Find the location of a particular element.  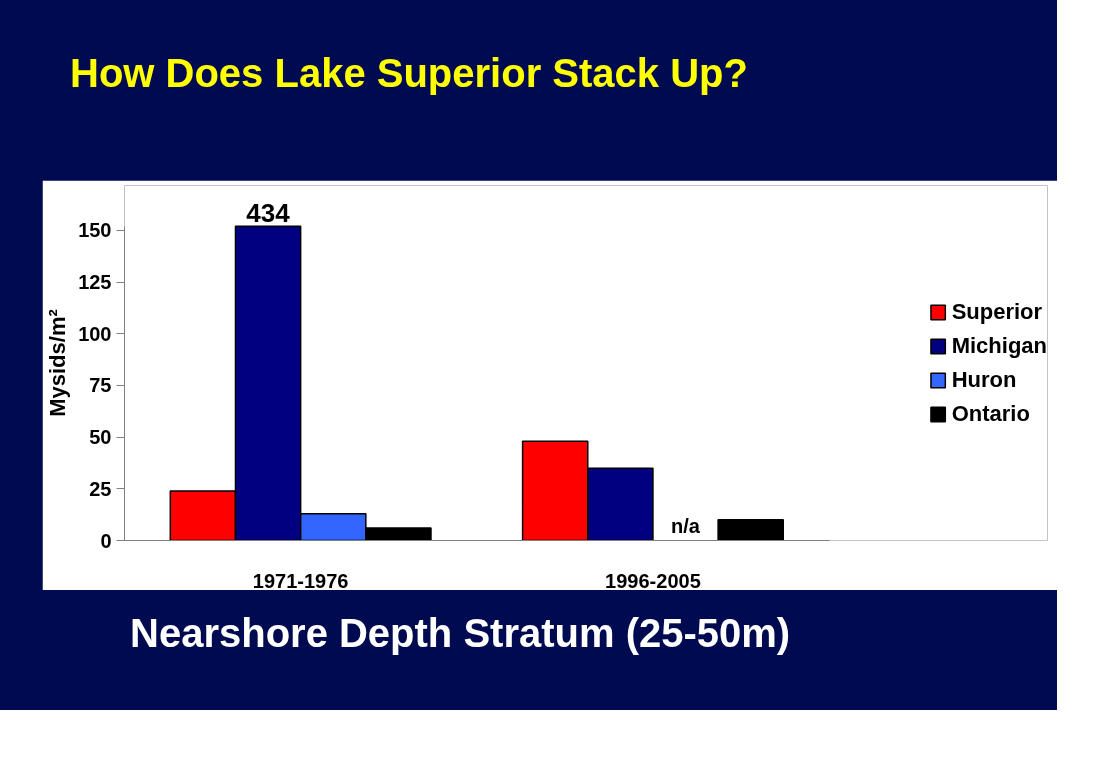

x-tick-label: 1971-1976 is located at coordinates (300, 580).